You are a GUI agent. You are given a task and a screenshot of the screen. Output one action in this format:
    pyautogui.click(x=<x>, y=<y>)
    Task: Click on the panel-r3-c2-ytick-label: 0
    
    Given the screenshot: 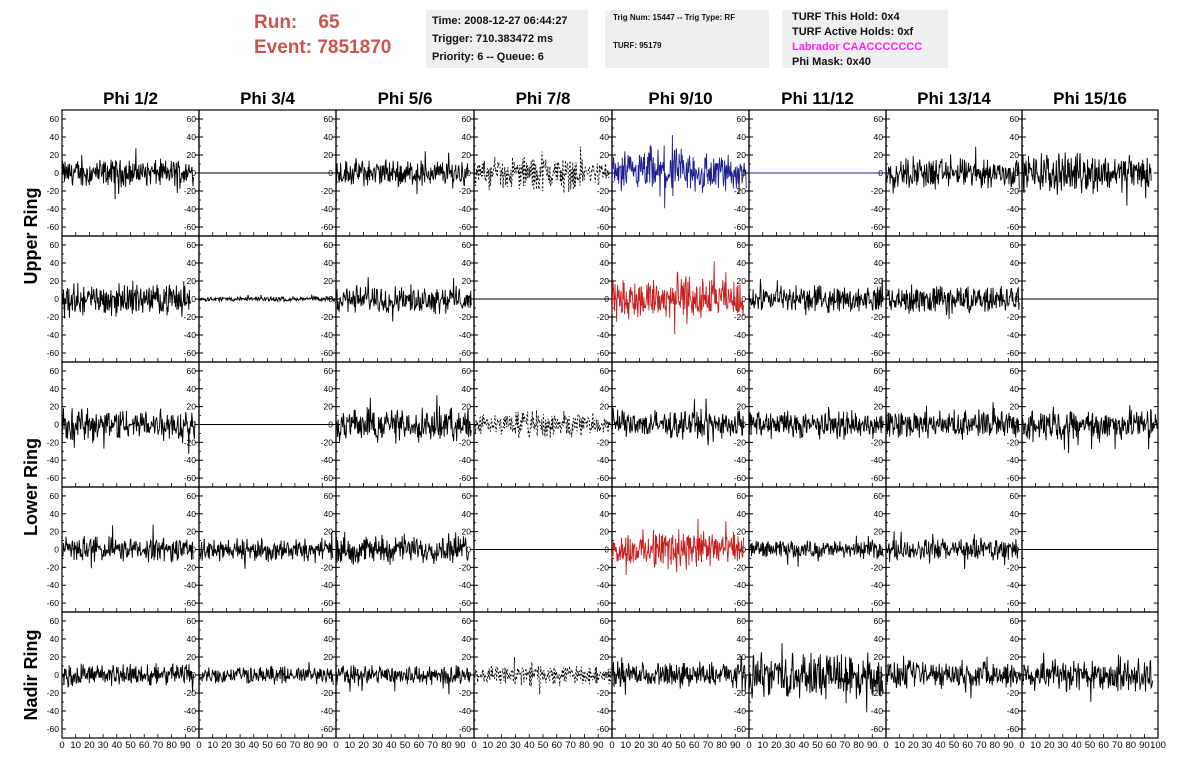 What is the action you would take?
    pyautogui.click(x=193, y=425)
    